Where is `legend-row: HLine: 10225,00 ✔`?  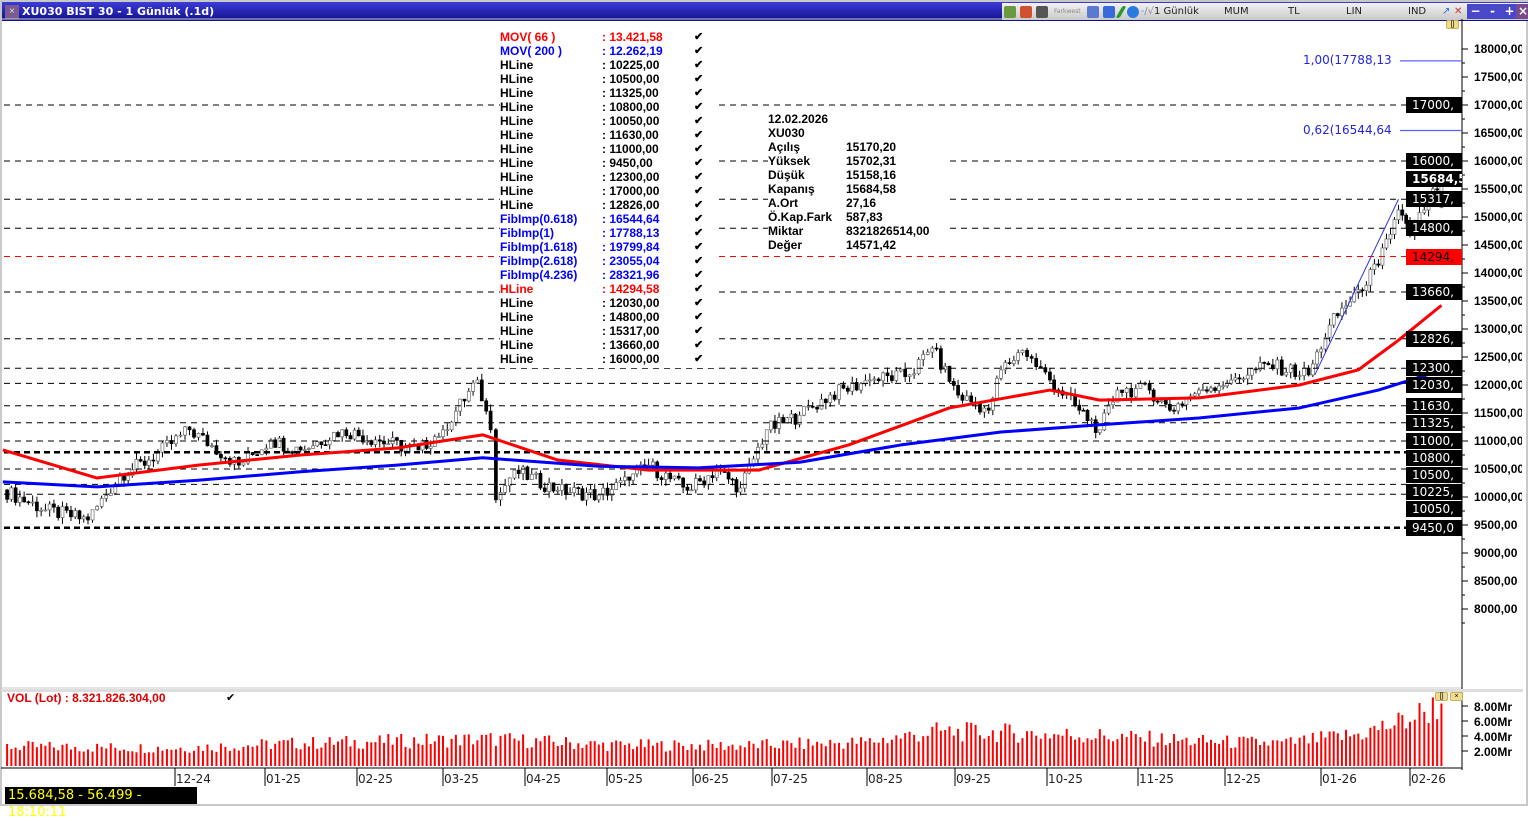 legend-row: HLine: 10225,00 ✔ is located at coordinates (607, 65).